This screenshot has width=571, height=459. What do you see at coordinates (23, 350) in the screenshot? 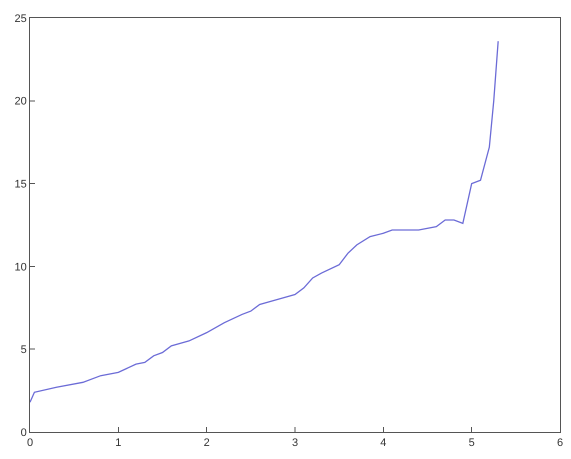
I see `y-tick-label: 5` at bounding box center [23, 350].